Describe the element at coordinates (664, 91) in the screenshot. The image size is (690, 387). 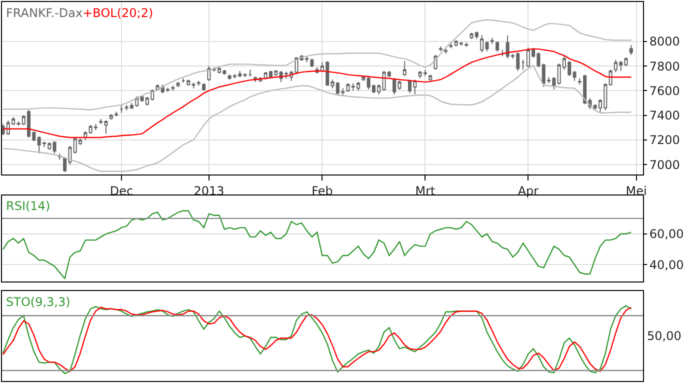
I see `y-tick-label: 7600` at that location.